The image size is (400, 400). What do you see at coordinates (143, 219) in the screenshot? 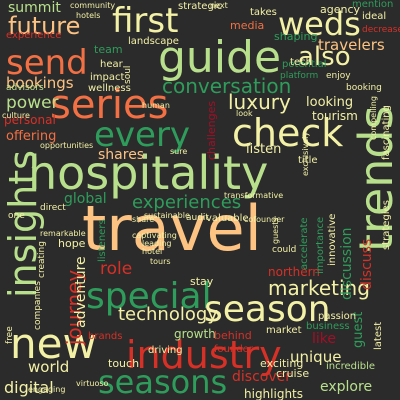
I see `word: share` at bounding box center [143, 219].